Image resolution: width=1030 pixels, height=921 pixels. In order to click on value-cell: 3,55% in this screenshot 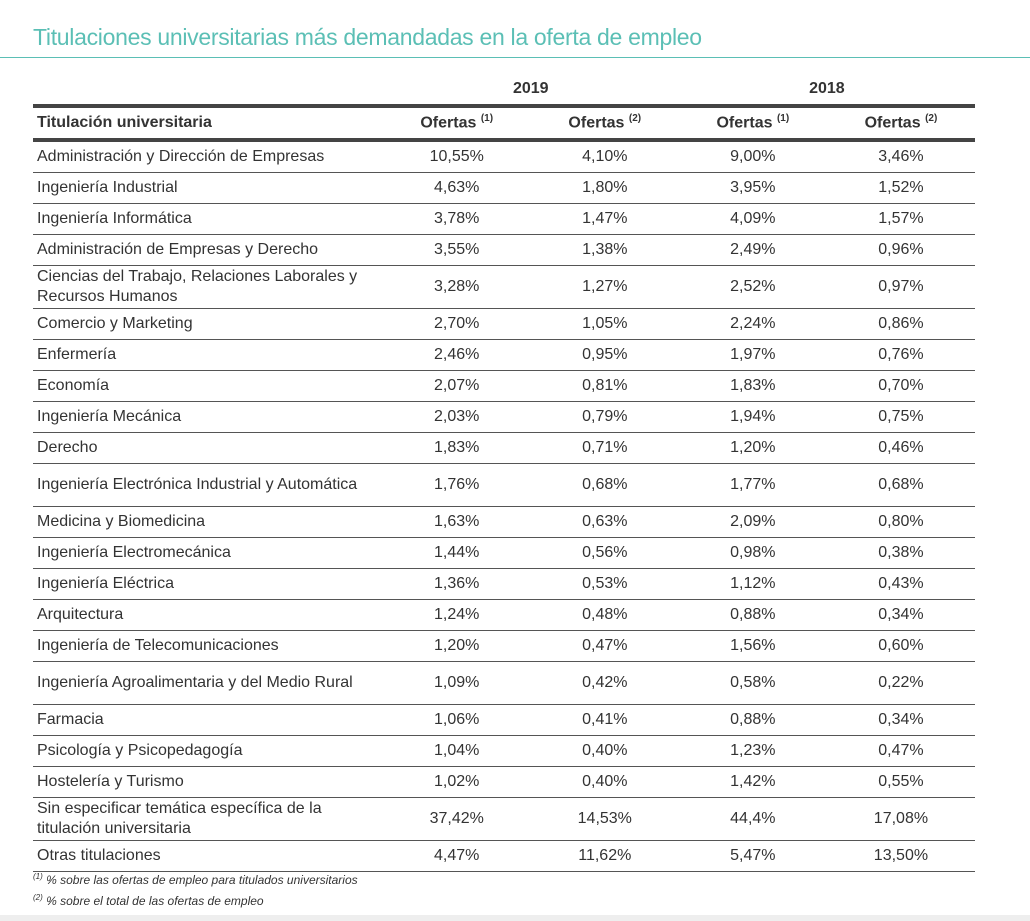, I will do `click(456, 250)`.